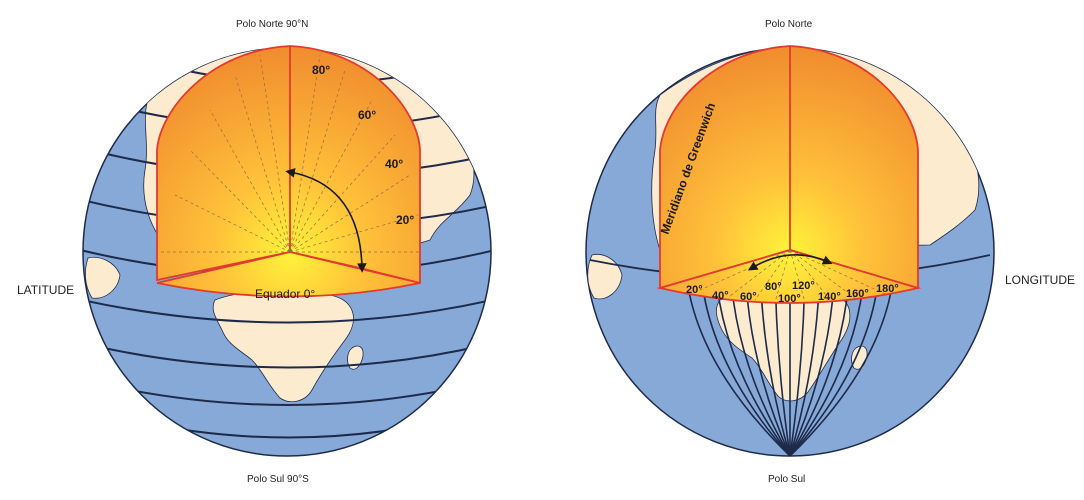 The width and height of the screenshot is (1084, 500). I want to click on lon-80-label: 80°, so click(773, 287).